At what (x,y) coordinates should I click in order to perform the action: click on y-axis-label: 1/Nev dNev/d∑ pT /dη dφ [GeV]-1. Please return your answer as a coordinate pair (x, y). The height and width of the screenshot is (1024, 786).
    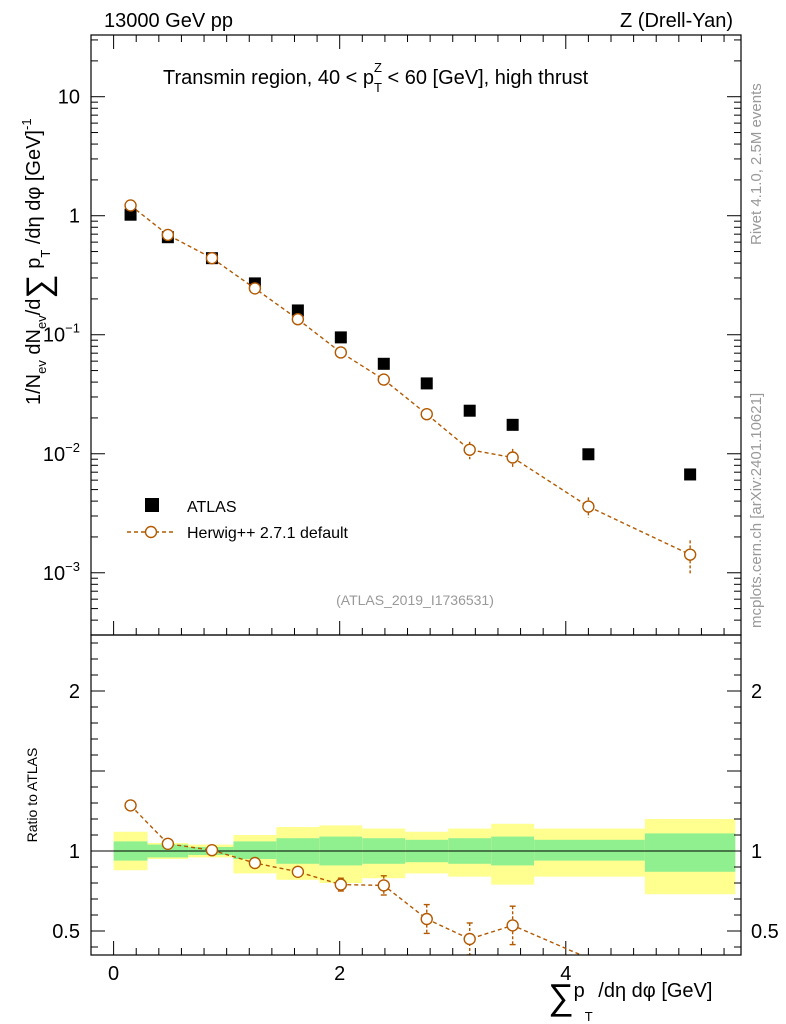
    Looking at the image, I should click on (38, 261).